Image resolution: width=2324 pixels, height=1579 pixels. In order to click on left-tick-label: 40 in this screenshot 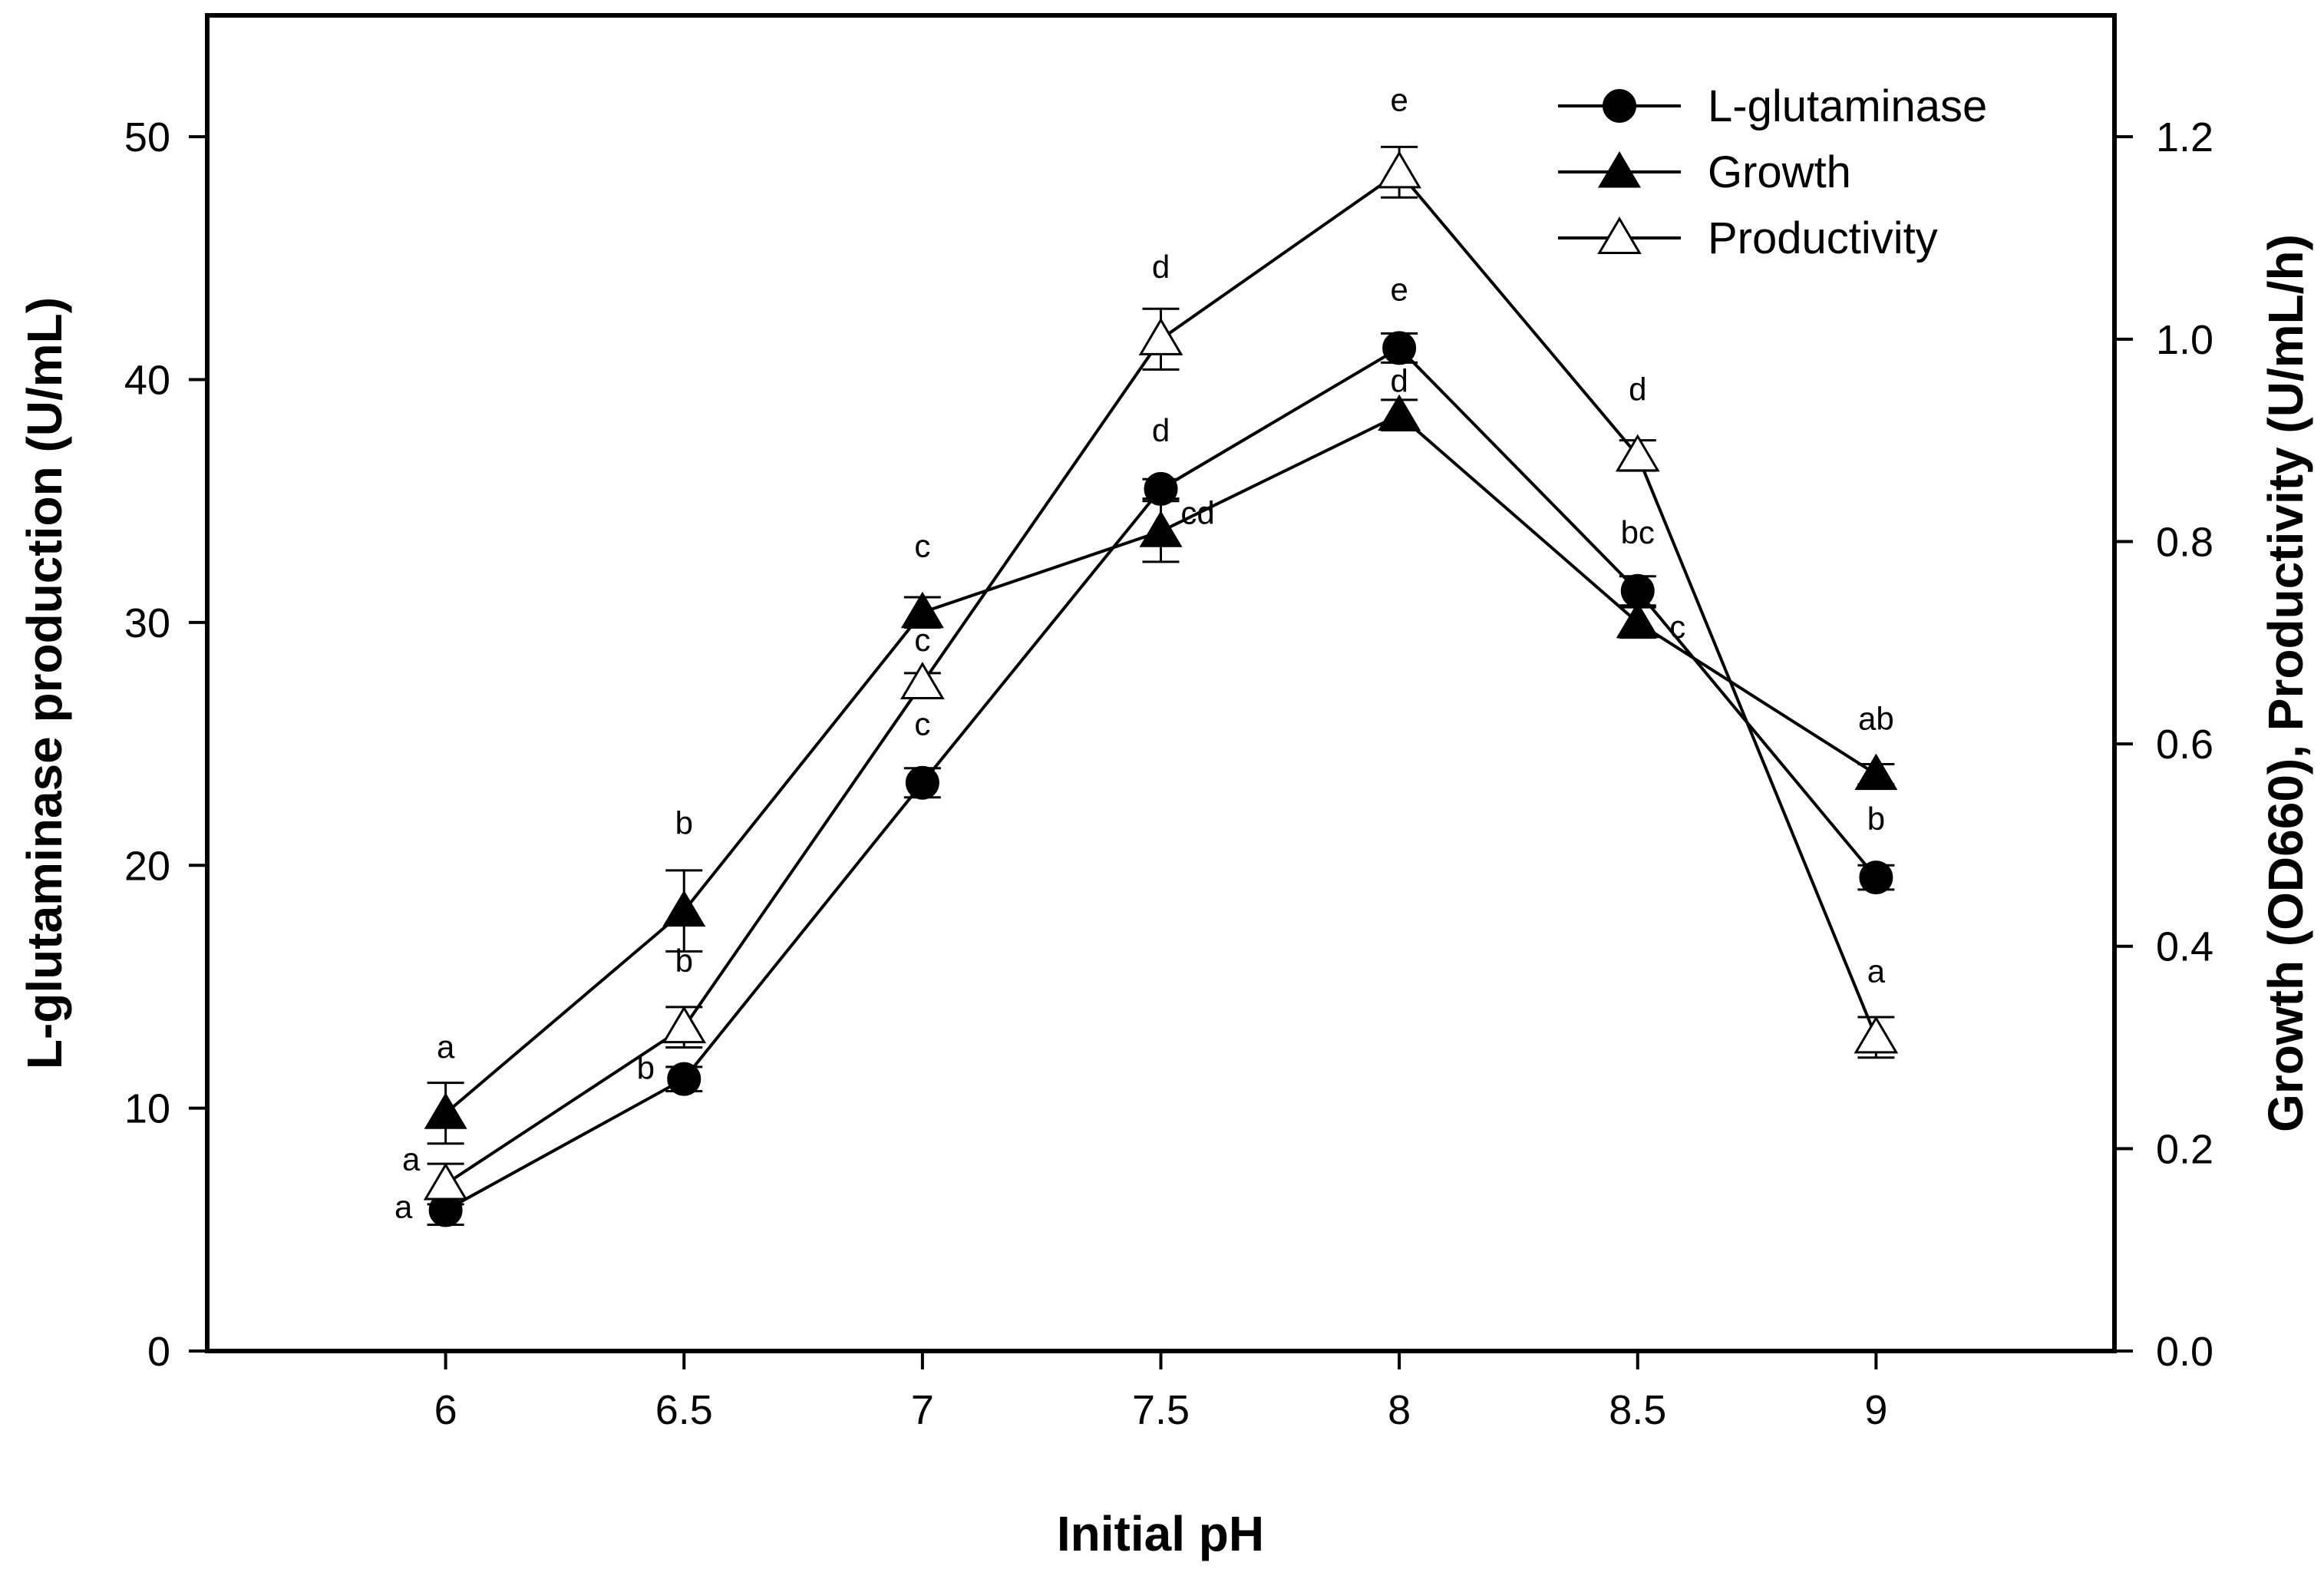, I will do `click(147, 381)`.